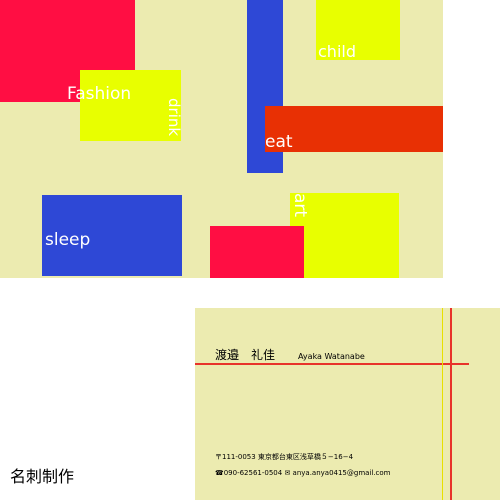 This screenshot has height=500, width=500. Describe the element at coordinates (358, 30) in the screenshot. I see `yellow-block-child` at that location.